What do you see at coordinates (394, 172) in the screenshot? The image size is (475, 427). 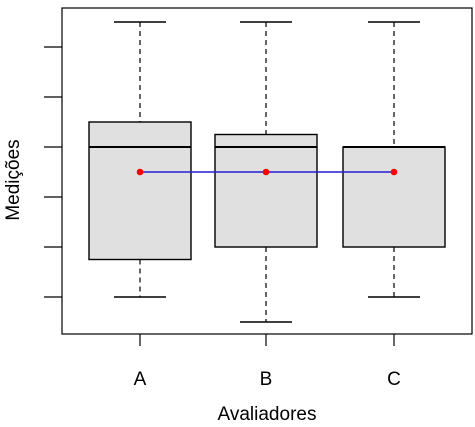 I see `mean-point-C` at bounding box center [394, 172].